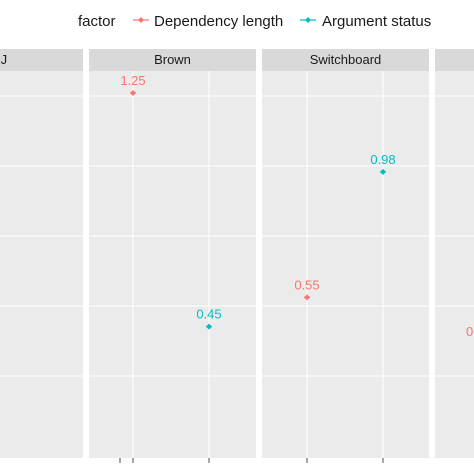 The image size is (474, 474). I want to click on data-label: 0.55, so click(306, 284).